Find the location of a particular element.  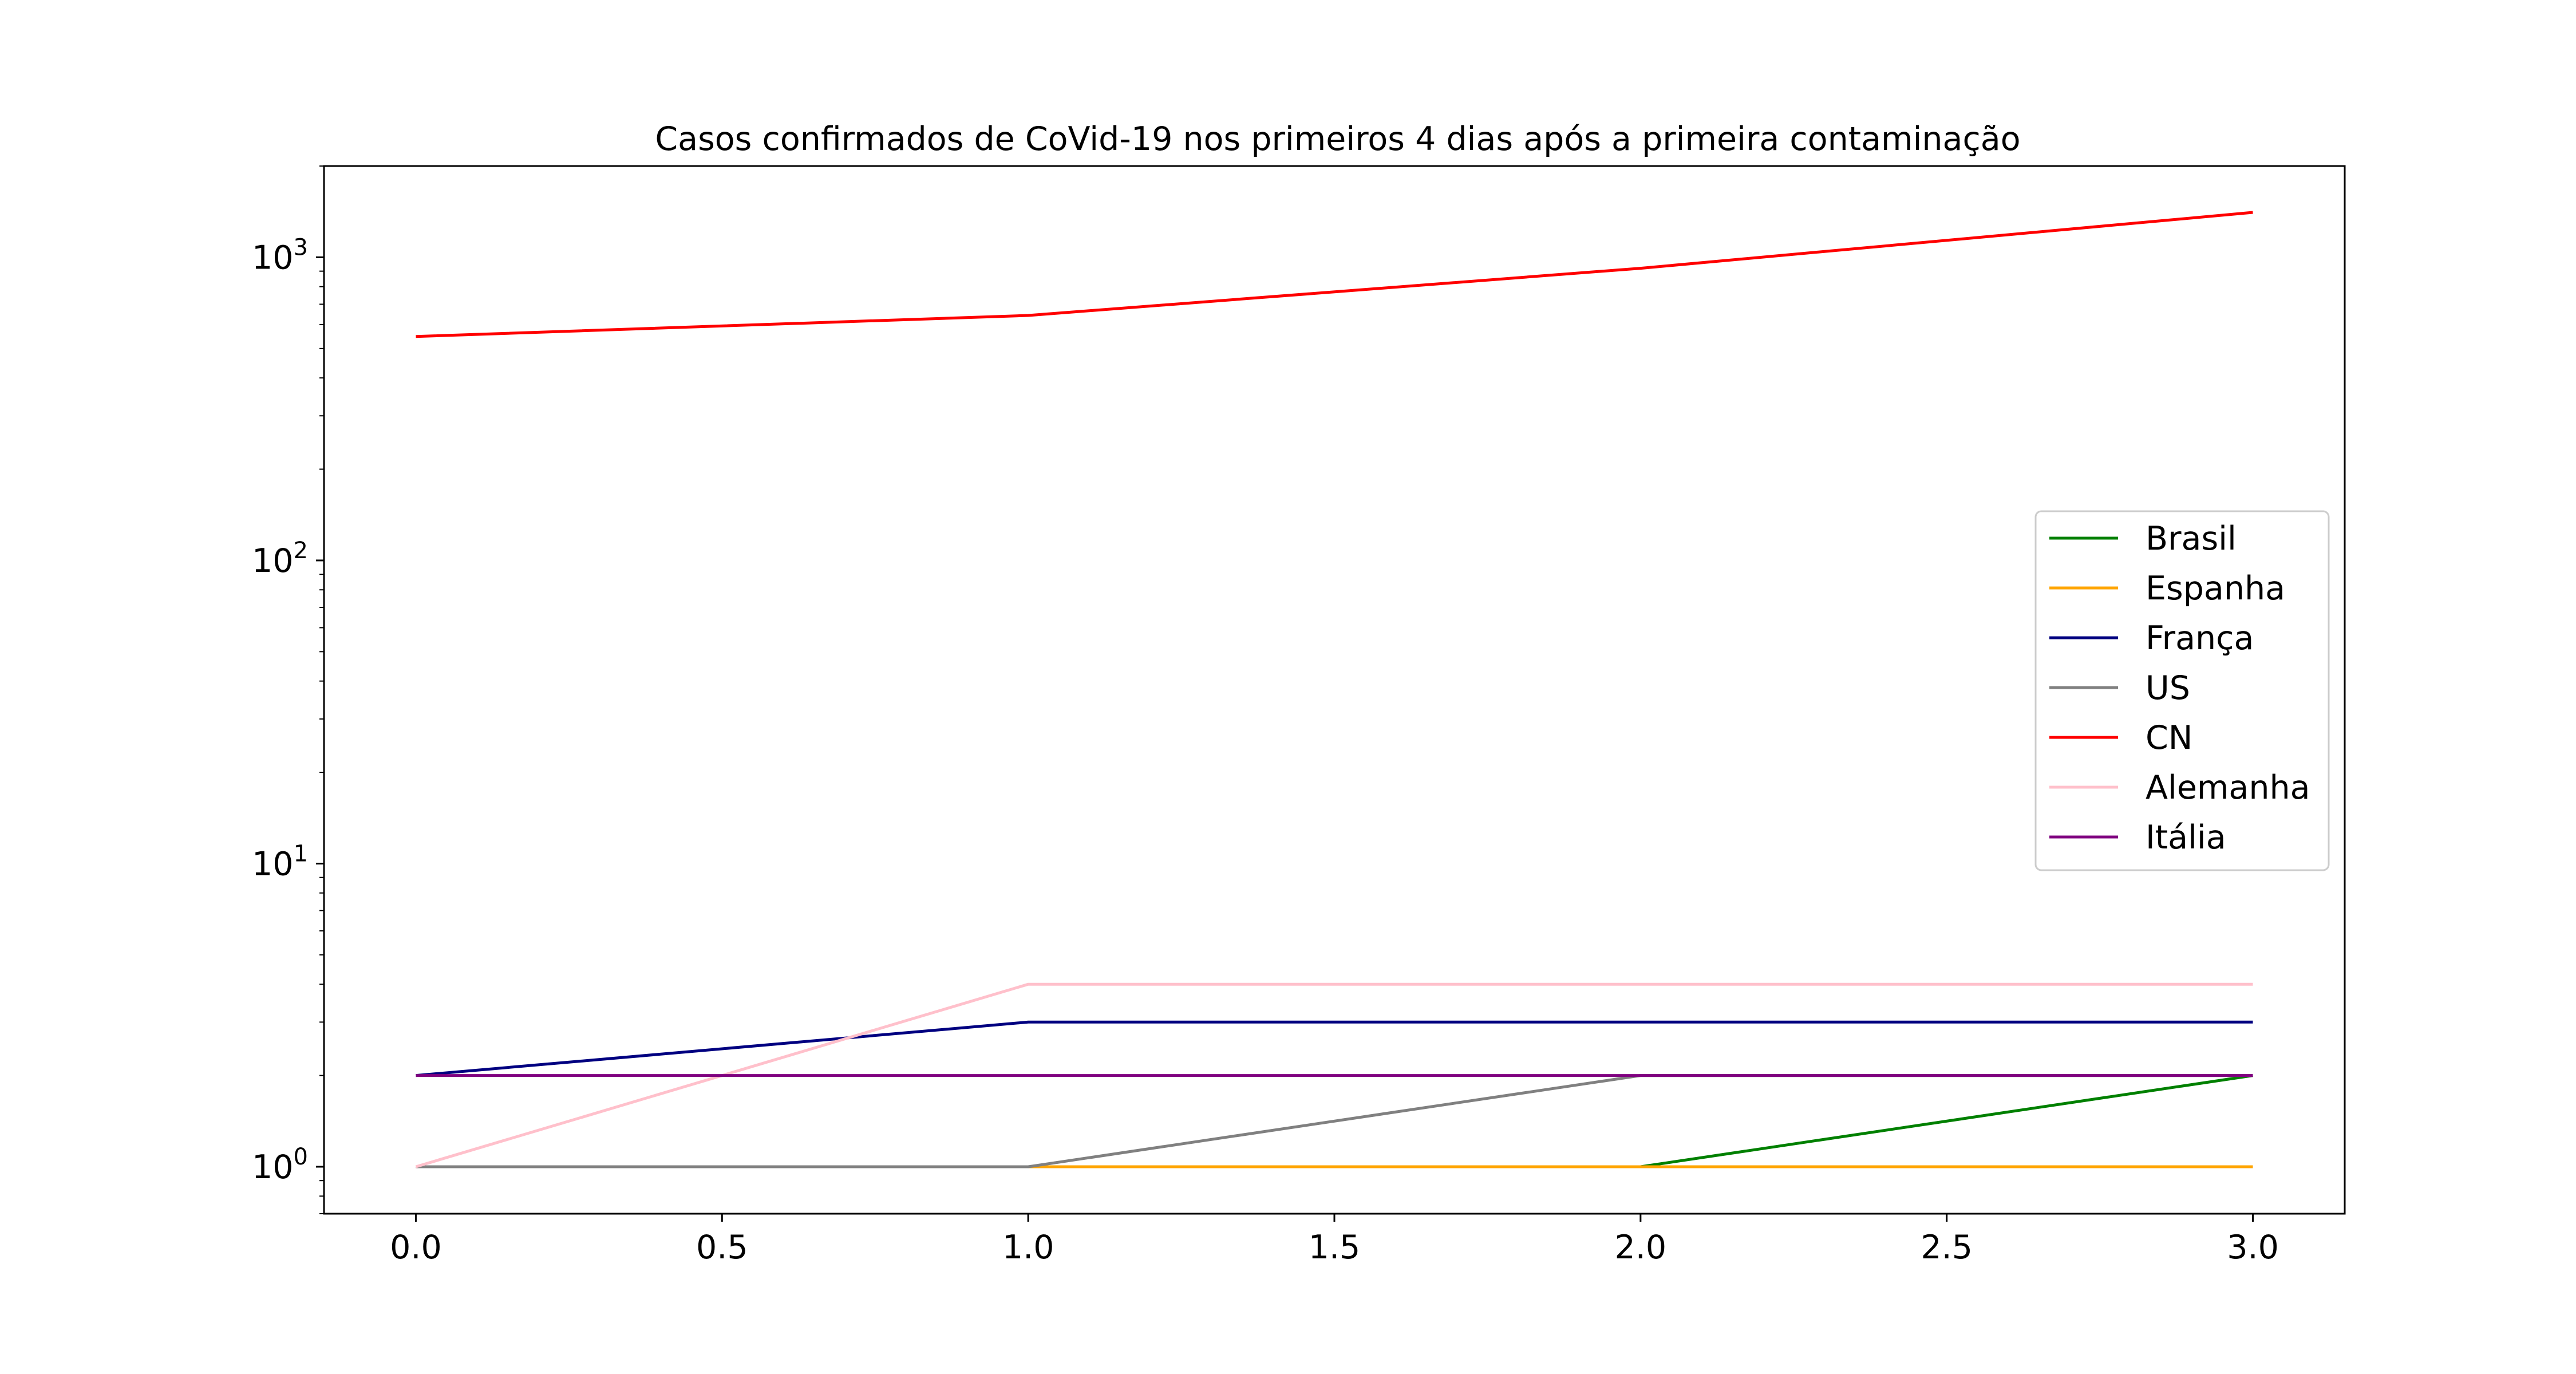

legend-label: CN is located at coordinates (2169, 738).